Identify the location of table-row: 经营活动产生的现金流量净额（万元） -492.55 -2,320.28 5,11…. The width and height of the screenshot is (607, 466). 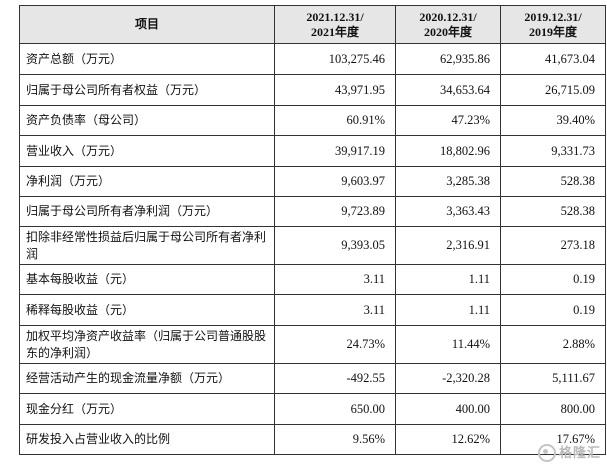
(312, 378).